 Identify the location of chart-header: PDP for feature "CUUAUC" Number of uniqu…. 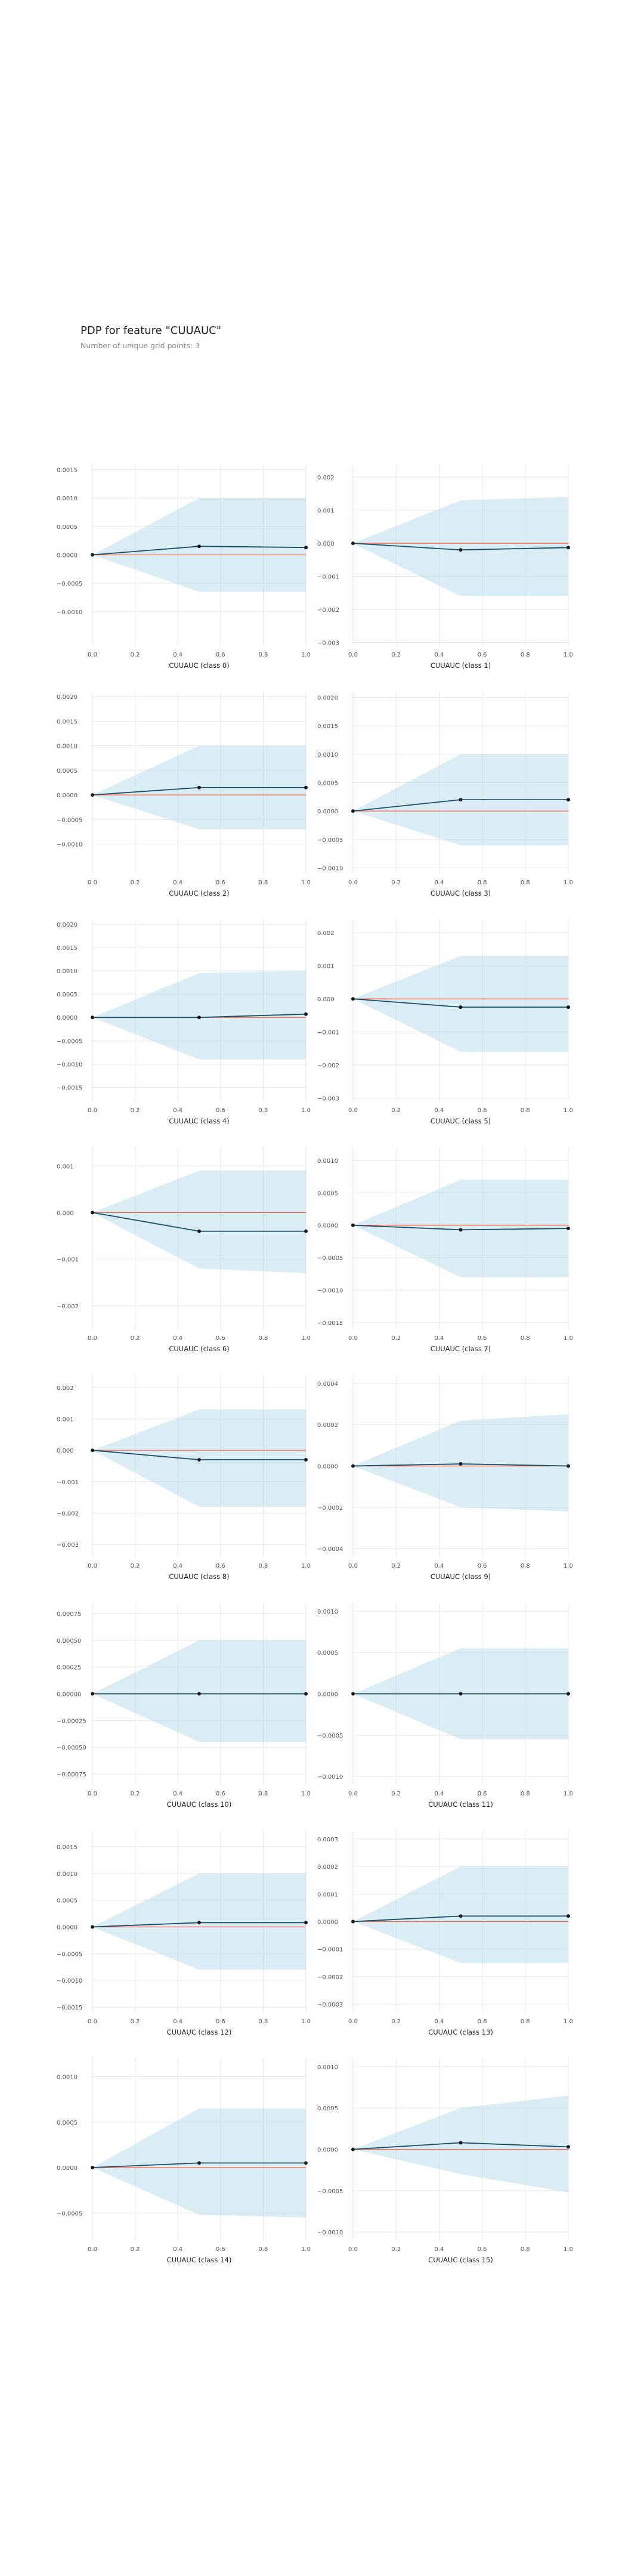
(150, 337).